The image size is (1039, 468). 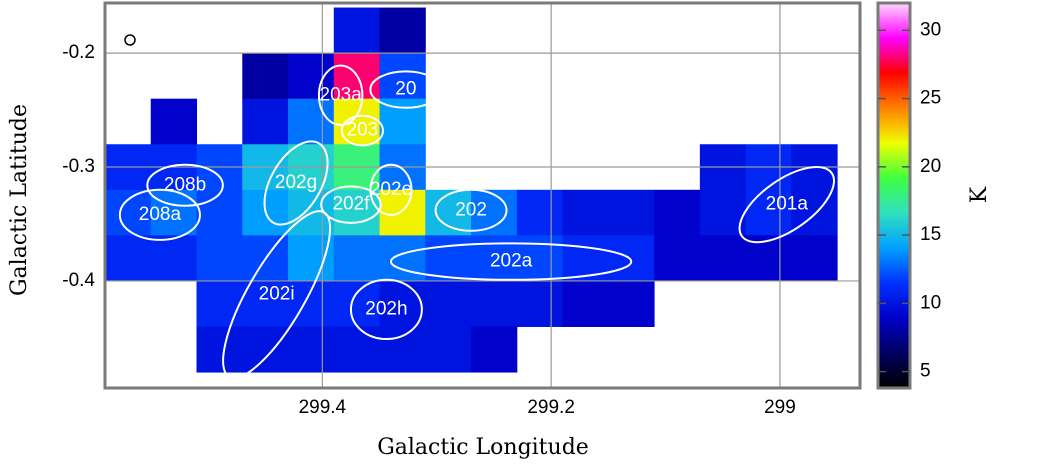 I want to click on region-label: 202g, so click(x=296, y=182).